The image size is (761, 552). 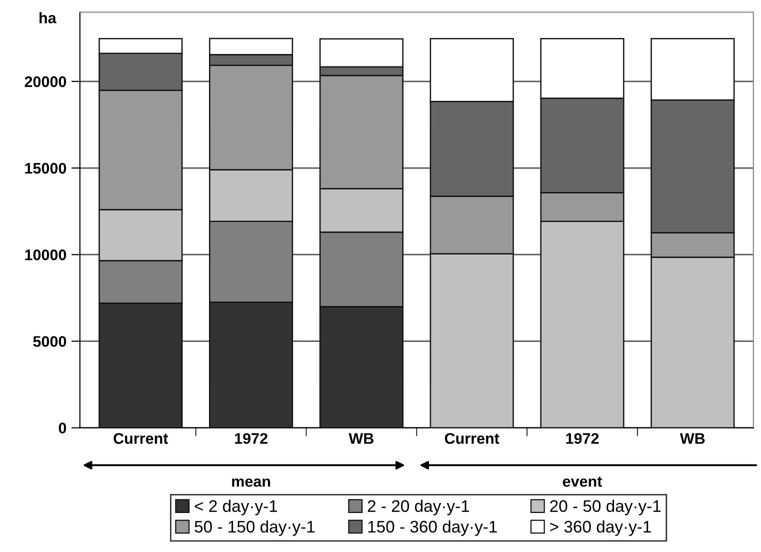 What do you see at coordinates (600, 528) in the screenshot?
I see `legend-label: > 360 day·y-1` at bounding box center [600, 528].